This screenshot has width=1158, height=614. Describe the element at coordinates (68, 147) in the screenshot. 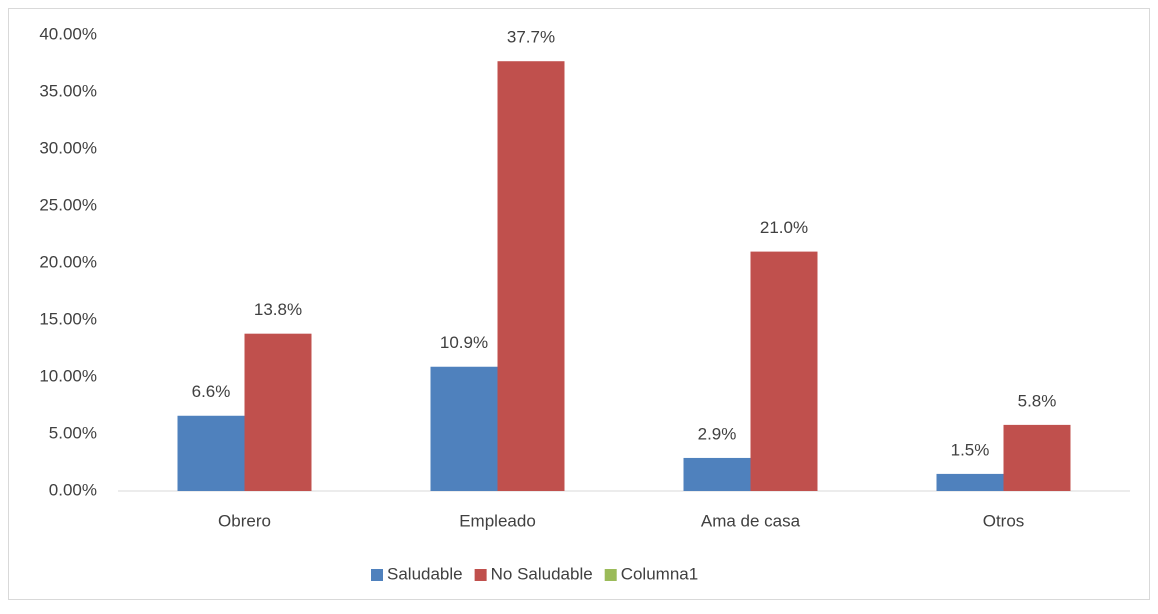

I see `y-tick-label: 30.00%` at that location.